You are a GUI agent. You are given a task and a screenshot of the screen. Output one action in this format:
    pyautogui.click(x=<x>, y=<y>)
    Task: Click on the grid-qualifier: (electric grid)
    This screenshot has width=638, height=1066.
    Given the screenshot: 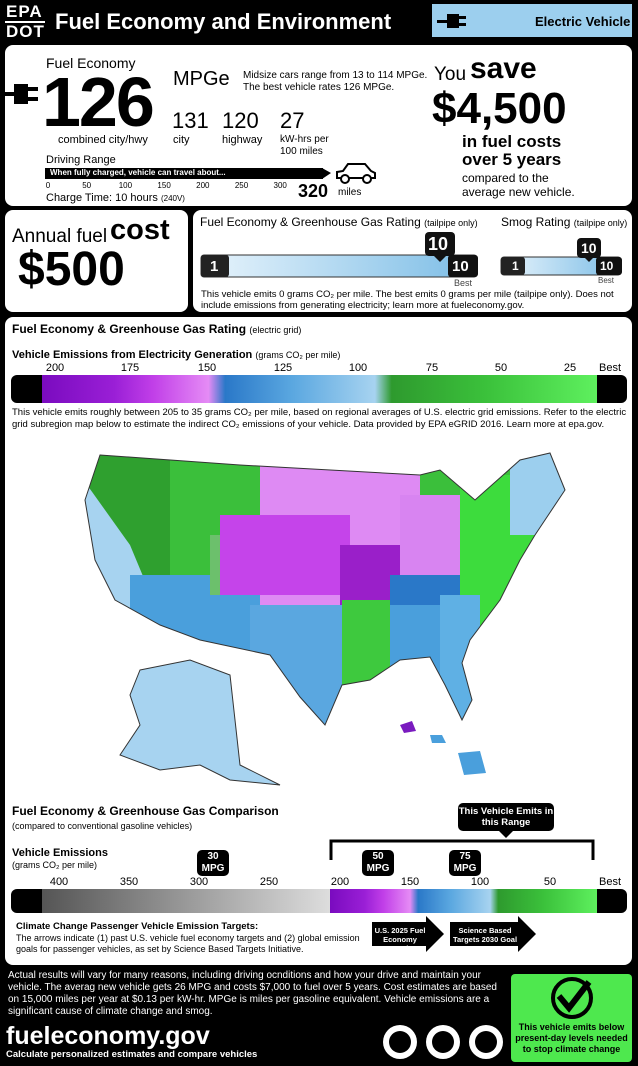 What is the action you would take?
    pyautogui.click(x=275, y=330)
    